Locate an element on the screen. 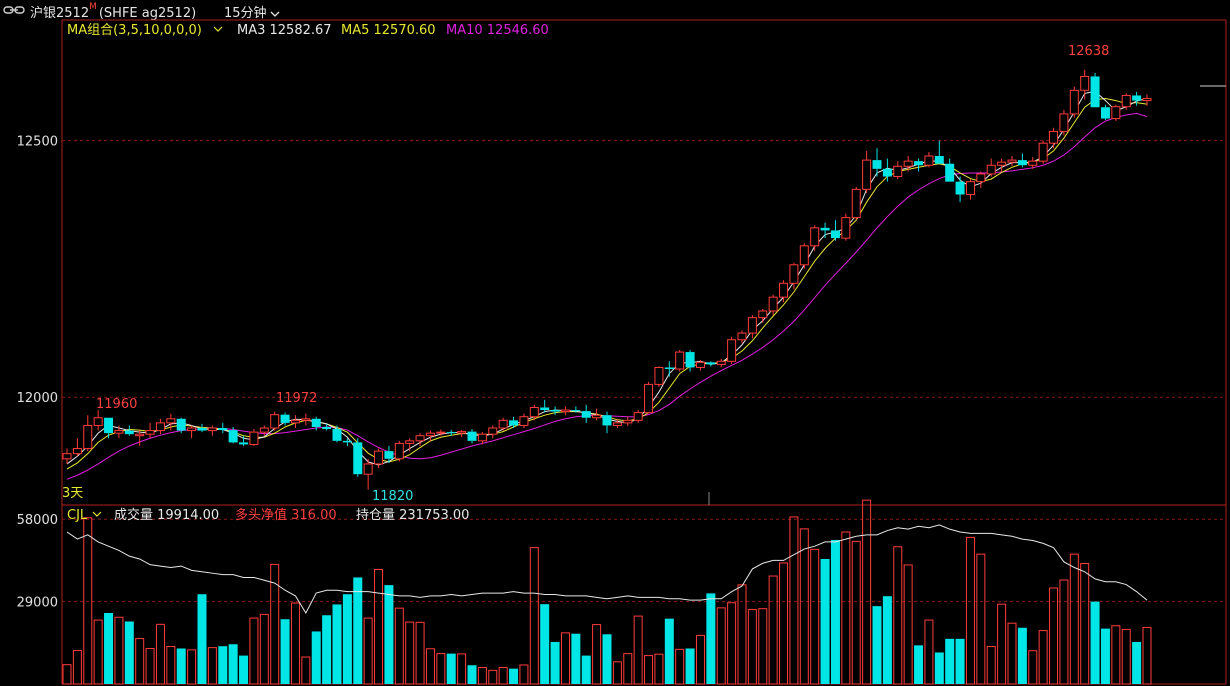 This screenshot has width=1230, height=686. symbol-name: 沪银2512 is located at coordinates (60, 13).